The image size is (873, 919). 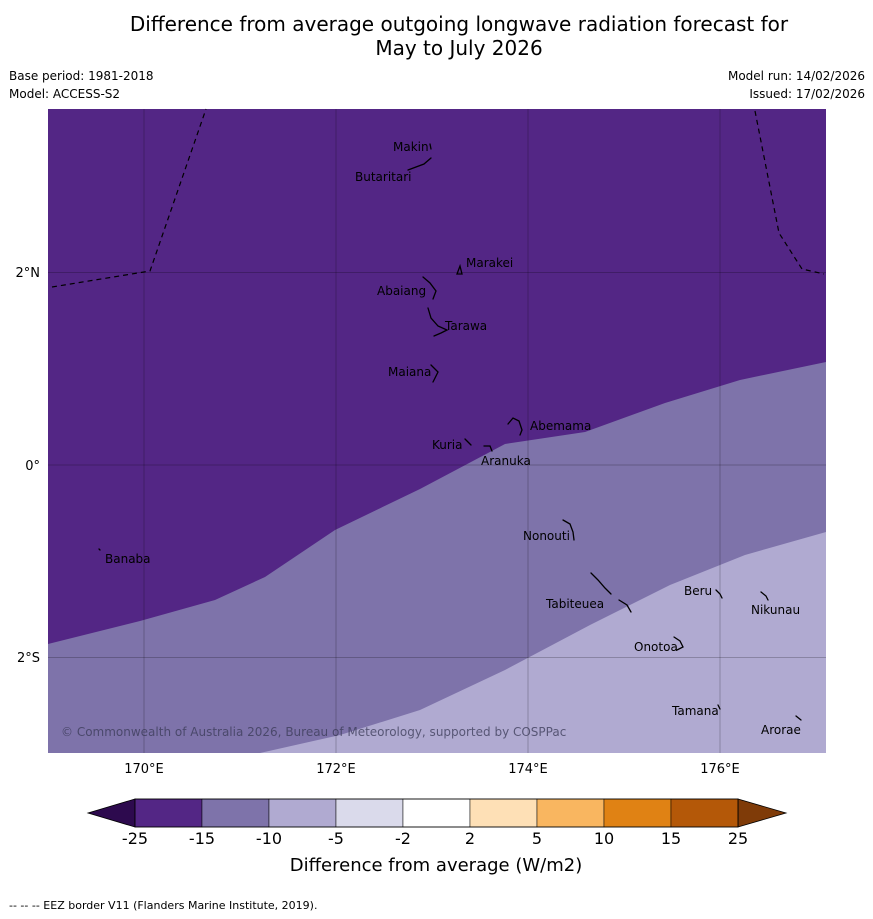 I want to click on meta-left: Base period: 1981-2018 Model: ACCESS-S2, so click(x=81, y=85).